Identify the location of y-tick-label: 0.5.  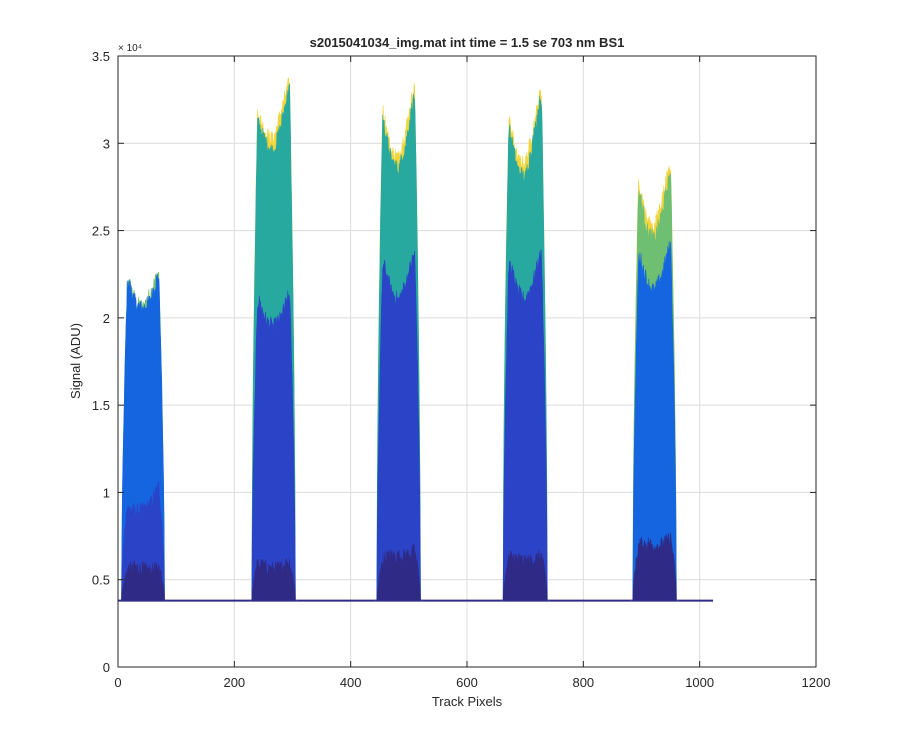
(101, 580).